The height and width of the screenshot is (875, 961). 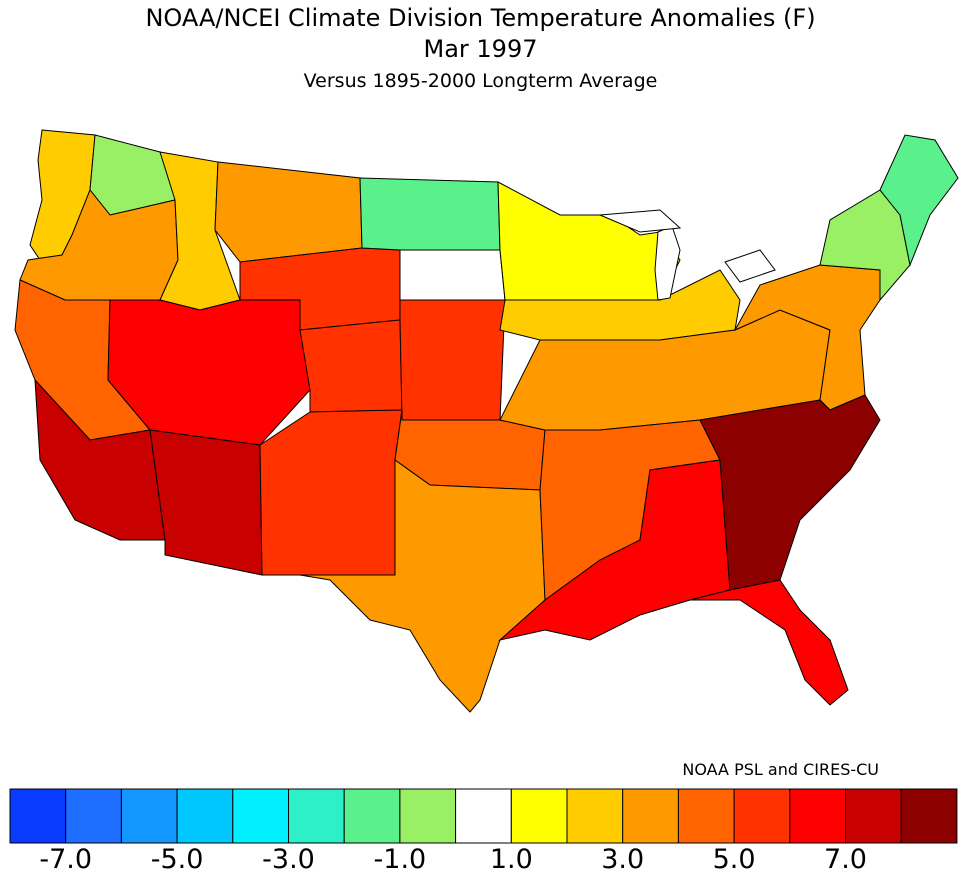 I want to click on legend-tick-label: -7.0, so click(x=66, y=859).